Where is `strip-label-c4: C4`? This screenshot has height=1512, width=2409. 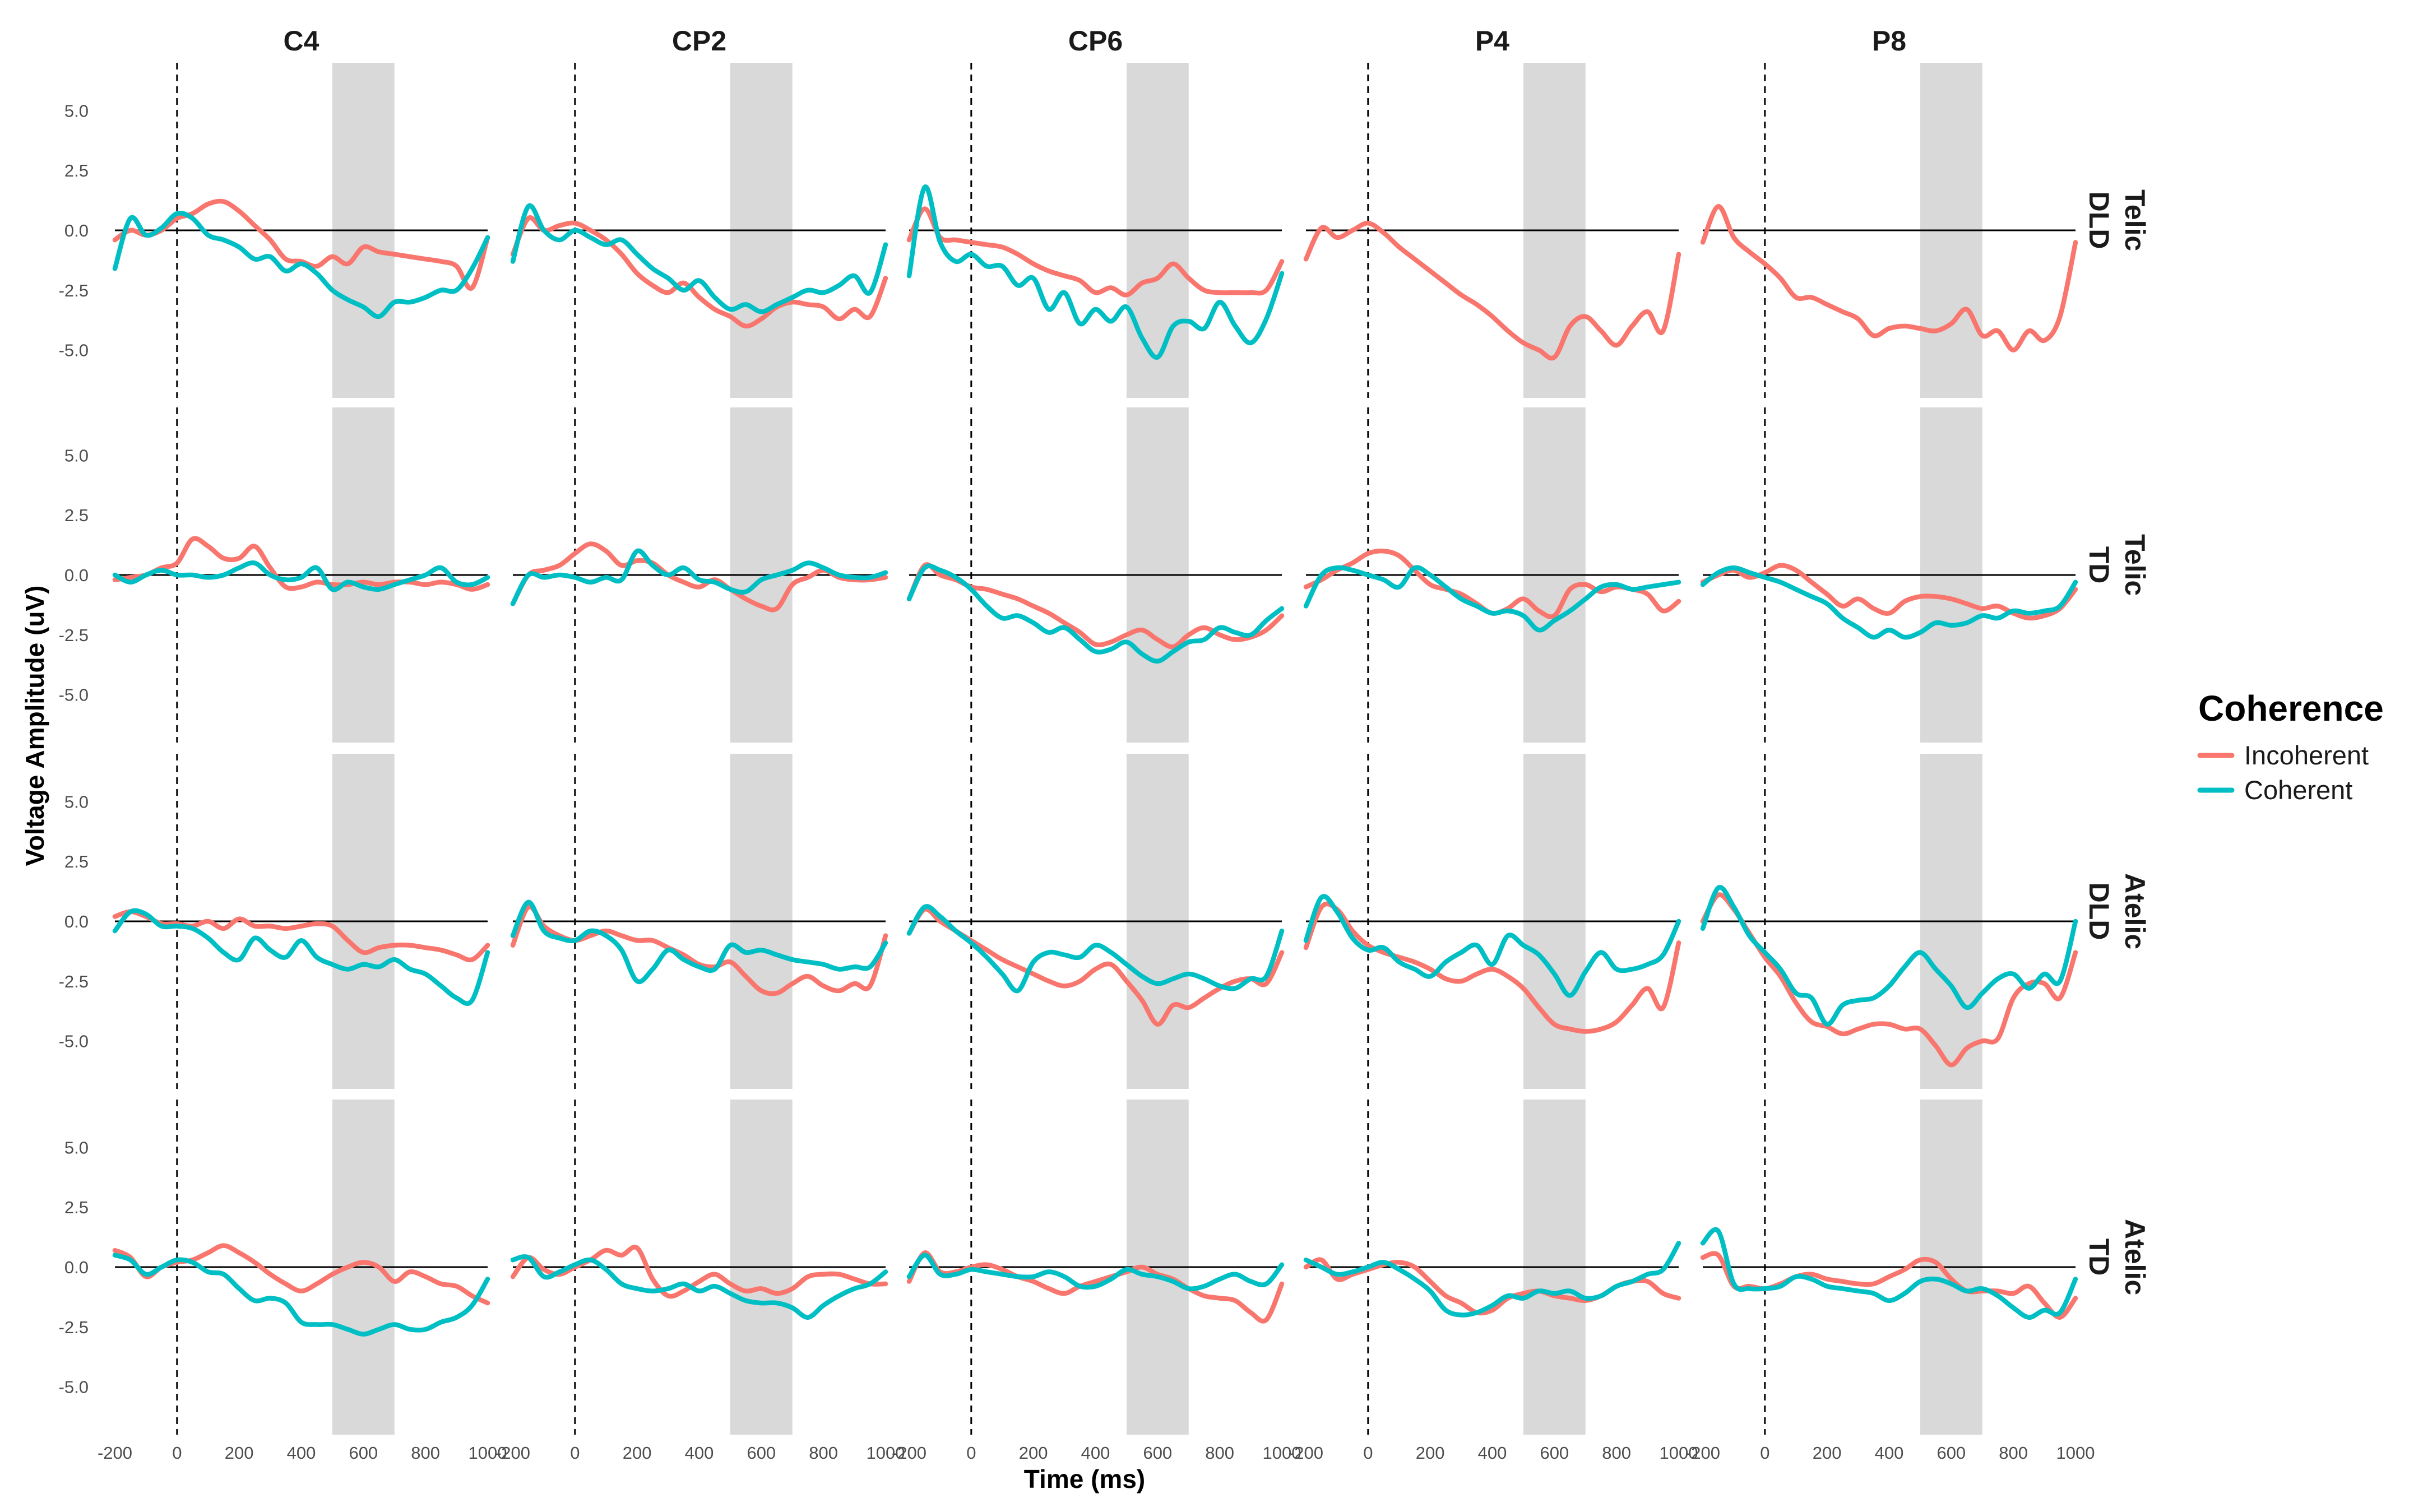
strip-label-c4: C4 is located at coordinates (301, 41).